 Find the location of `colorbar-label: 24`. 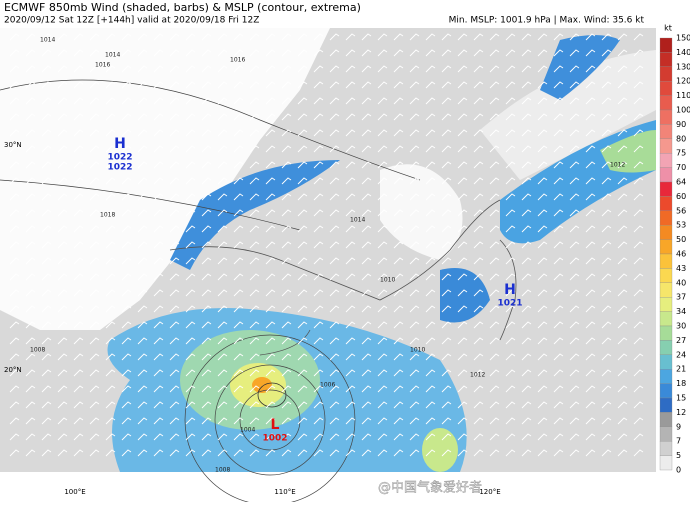

colorbar-label: 24 is located at coordinates (681, 354).